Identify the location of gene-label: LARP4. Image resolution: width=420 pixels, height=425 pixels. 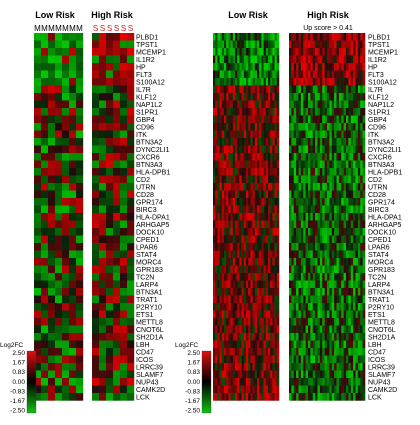
(379, 285).